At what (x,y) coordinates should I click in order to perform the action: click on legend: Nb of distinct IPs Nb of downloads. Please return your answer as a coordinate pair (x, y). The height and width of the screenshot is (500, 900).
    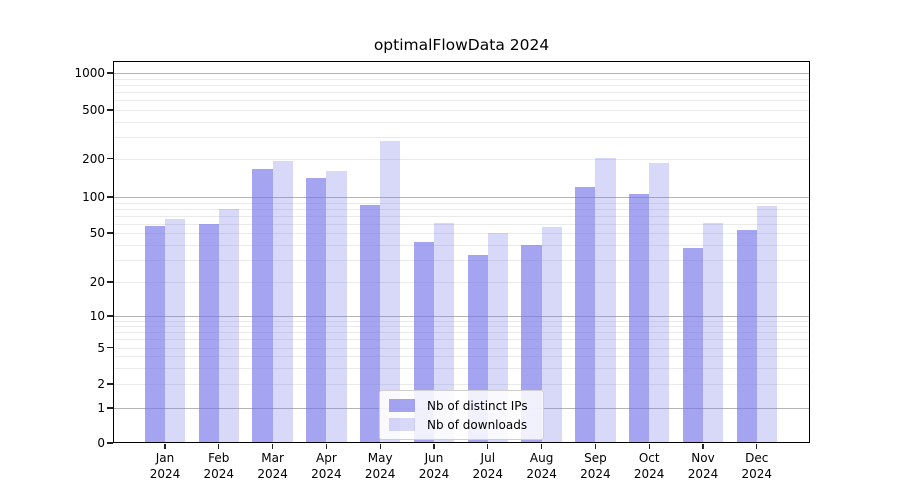
    Looking at the image, I should click on (461, 415).